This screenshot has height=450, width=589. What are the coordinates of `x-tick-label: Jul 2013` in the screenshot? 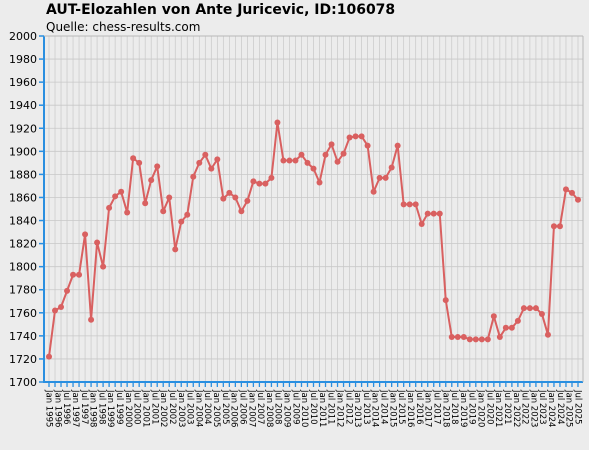 It's located at (366, 407).